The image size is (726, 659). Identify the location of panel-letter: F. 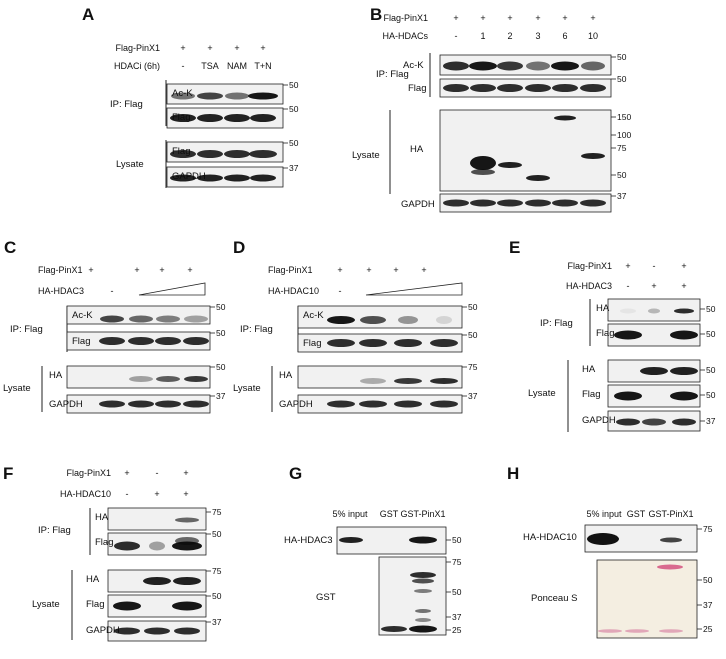
(8, 473).